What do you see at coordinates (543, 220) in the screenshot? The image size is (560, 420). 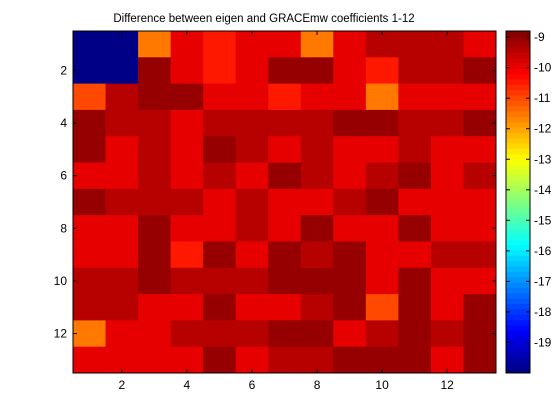 I see `colorbar-tick-label: -15` at bounding box center [543, 220].